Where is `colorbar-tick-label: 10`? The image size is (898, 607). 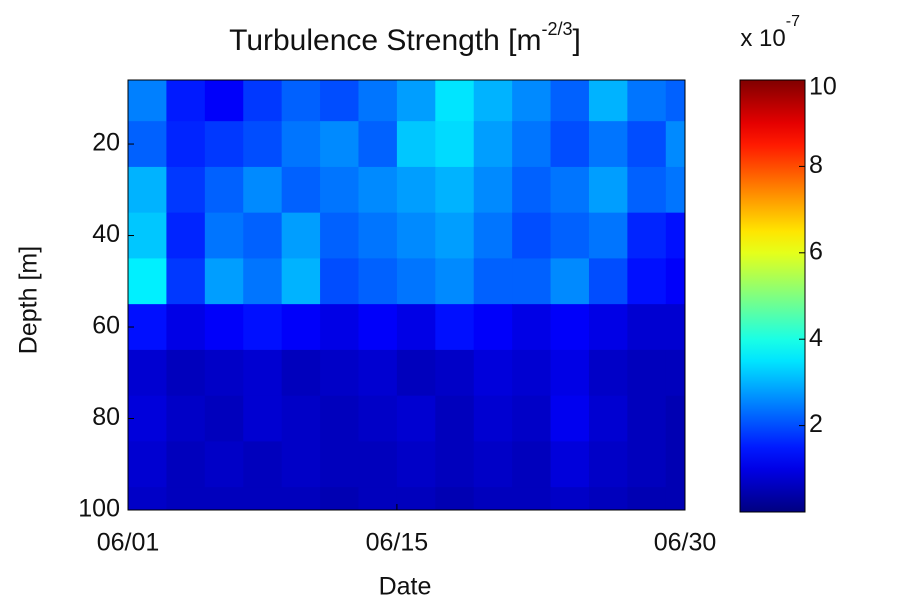 colorbar-tick-label: 10 is located at coordinates (823, 87).